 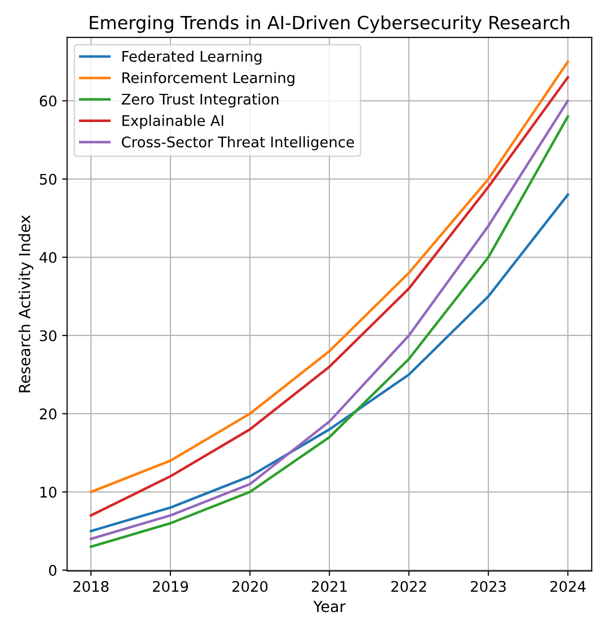 What do you see at coordinates (26, 303) in the screenshot?
I see `y-axis-title: Research Activity Index` at bounding box center [26, 303].